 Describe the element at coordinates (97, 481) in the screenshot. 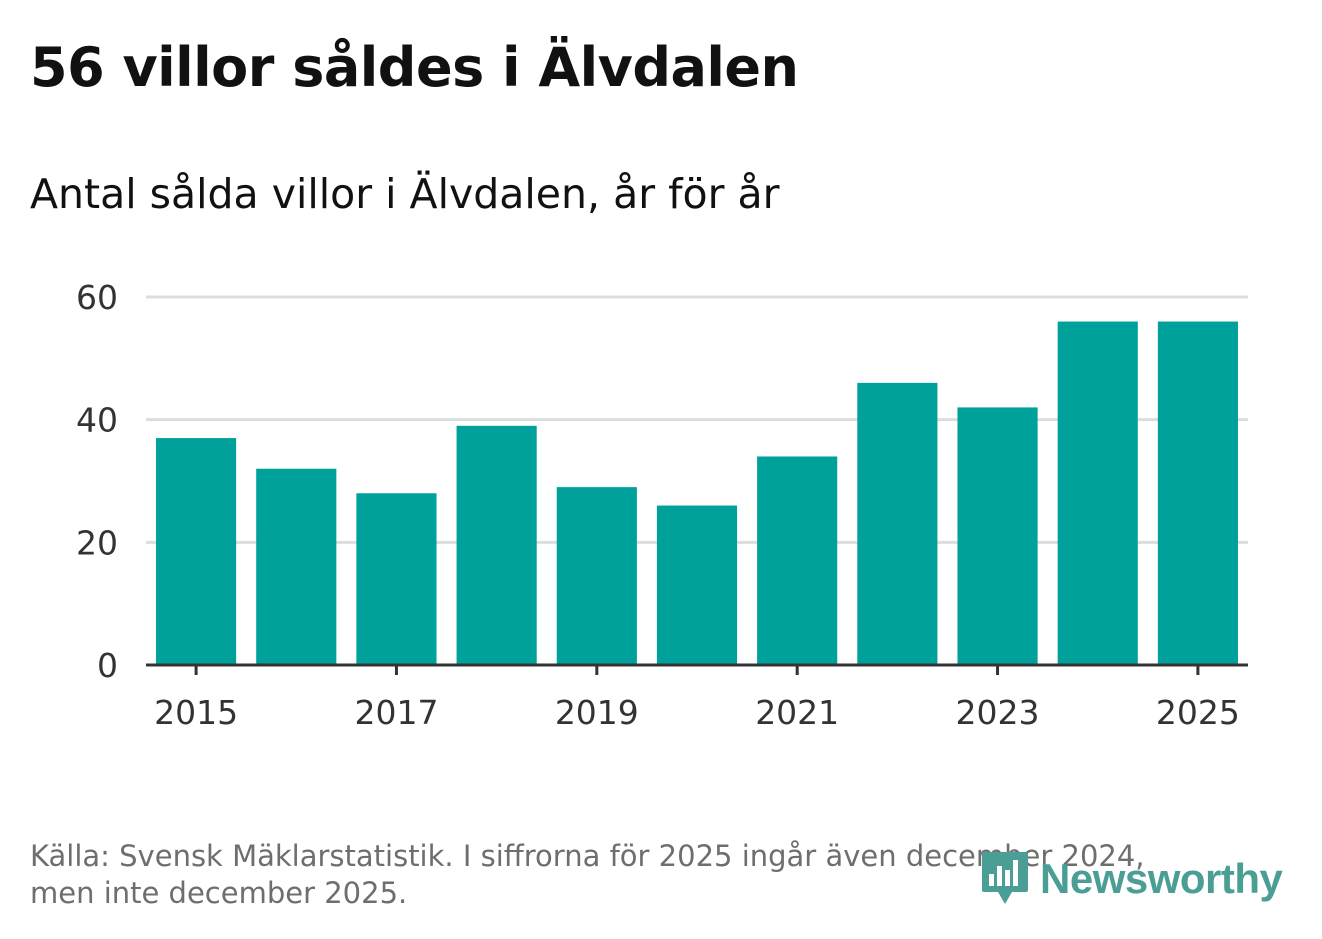

I see `y-axis-ticks: 0 20 40 60` at that location.